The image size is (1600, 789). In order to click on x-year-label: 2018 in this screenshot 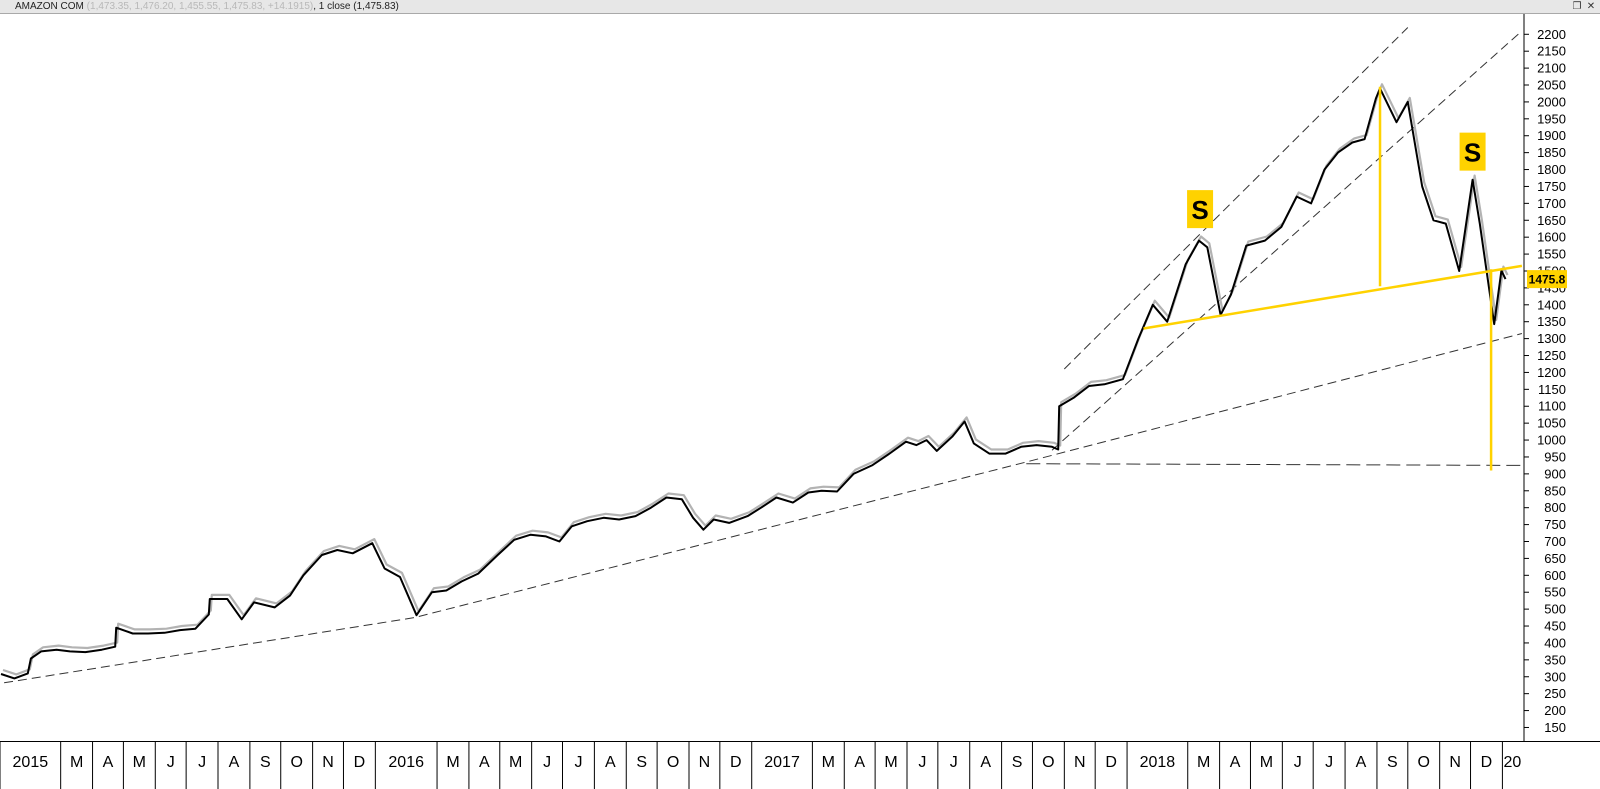, I will do `click(1158, 762)`.